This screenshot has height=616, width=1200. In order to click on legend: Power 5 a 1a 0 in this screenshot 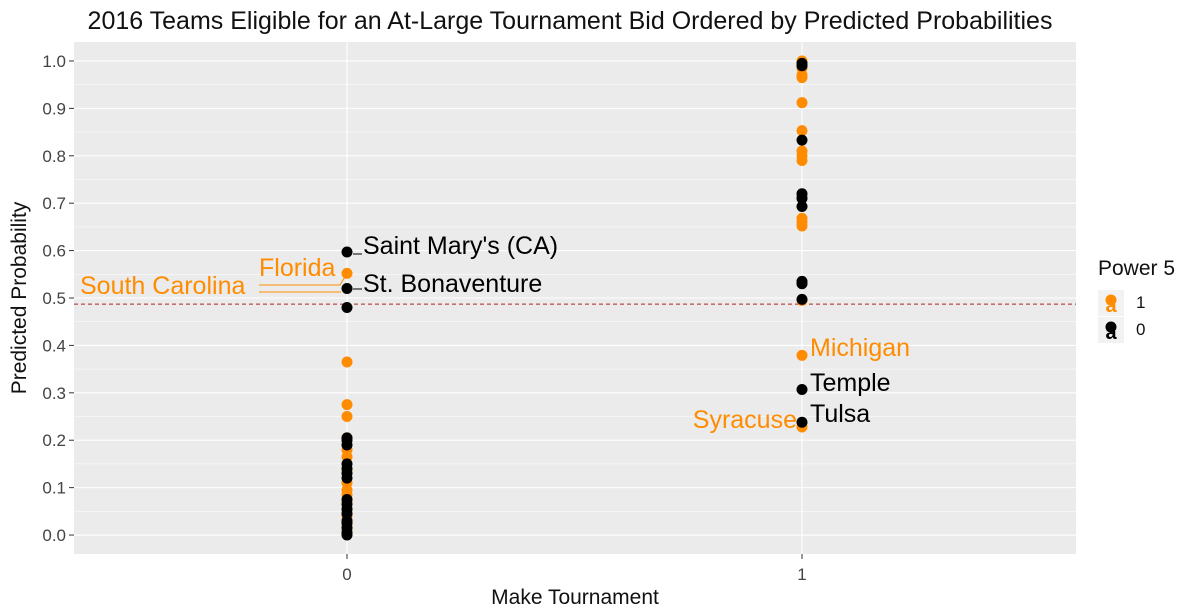, I will do `click(1136, 300)`.